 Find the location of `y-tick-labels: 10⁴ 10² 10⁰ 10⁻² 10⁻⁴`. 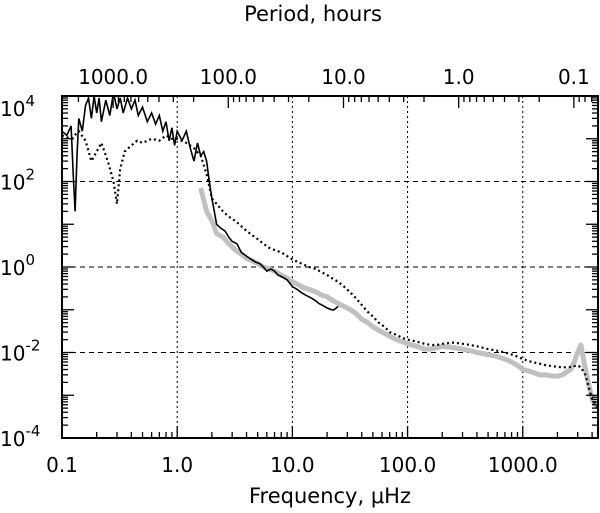

y-tick-labels: 10⁴ 10² 10⁰ 10⁻² 10⁻⁴ is located at coordinates (20, 271).